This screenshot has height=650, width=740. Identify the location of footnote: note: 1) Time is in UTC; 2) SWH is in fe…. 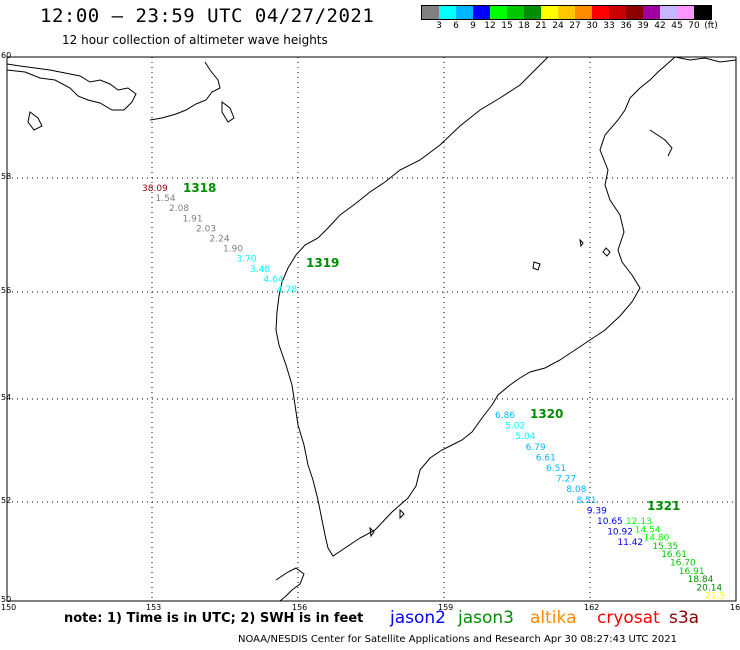
(214, 618).